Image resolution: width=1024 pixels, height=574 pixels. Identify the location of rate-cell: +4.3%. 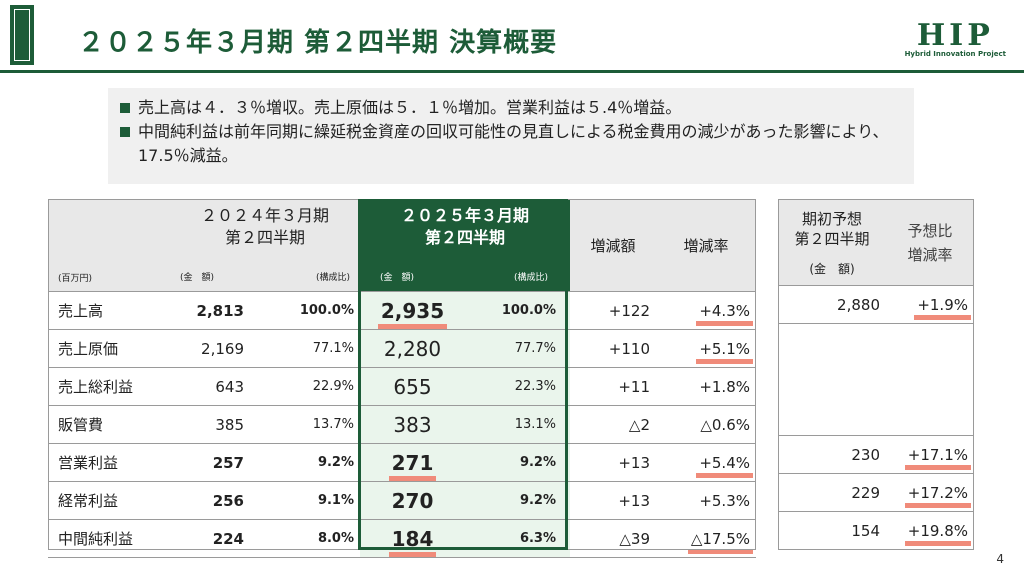
(706, 310).